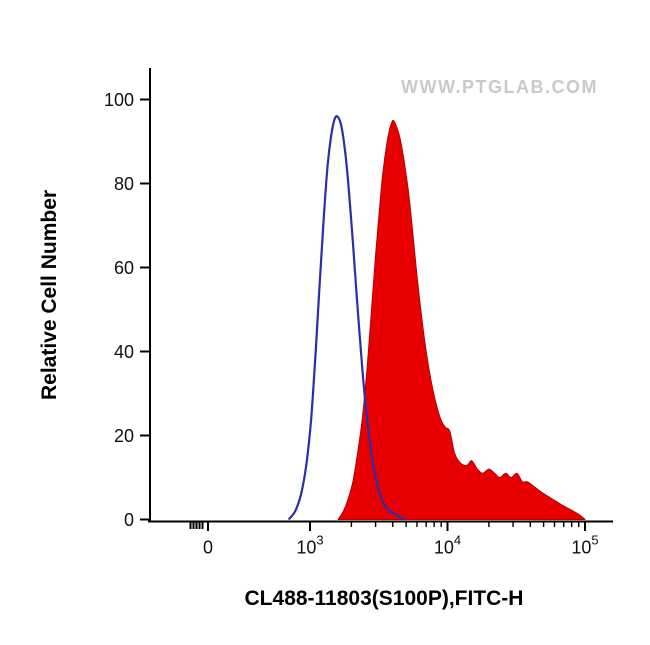 This screenshot has height=645, width=650. What do you see at coordinates (384, 598) in the screenshot?
I see `x-axis-label: CL488-11803(S100P),FITC-H` at bounding box center [384, 598].